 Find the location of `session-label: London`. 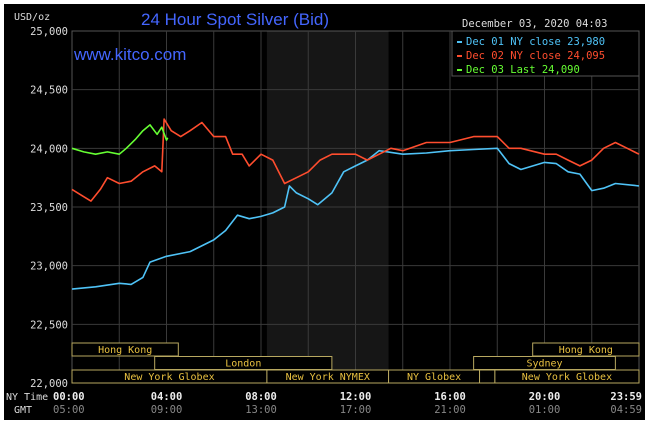

session-label: London is located at coordinates (243, 364).